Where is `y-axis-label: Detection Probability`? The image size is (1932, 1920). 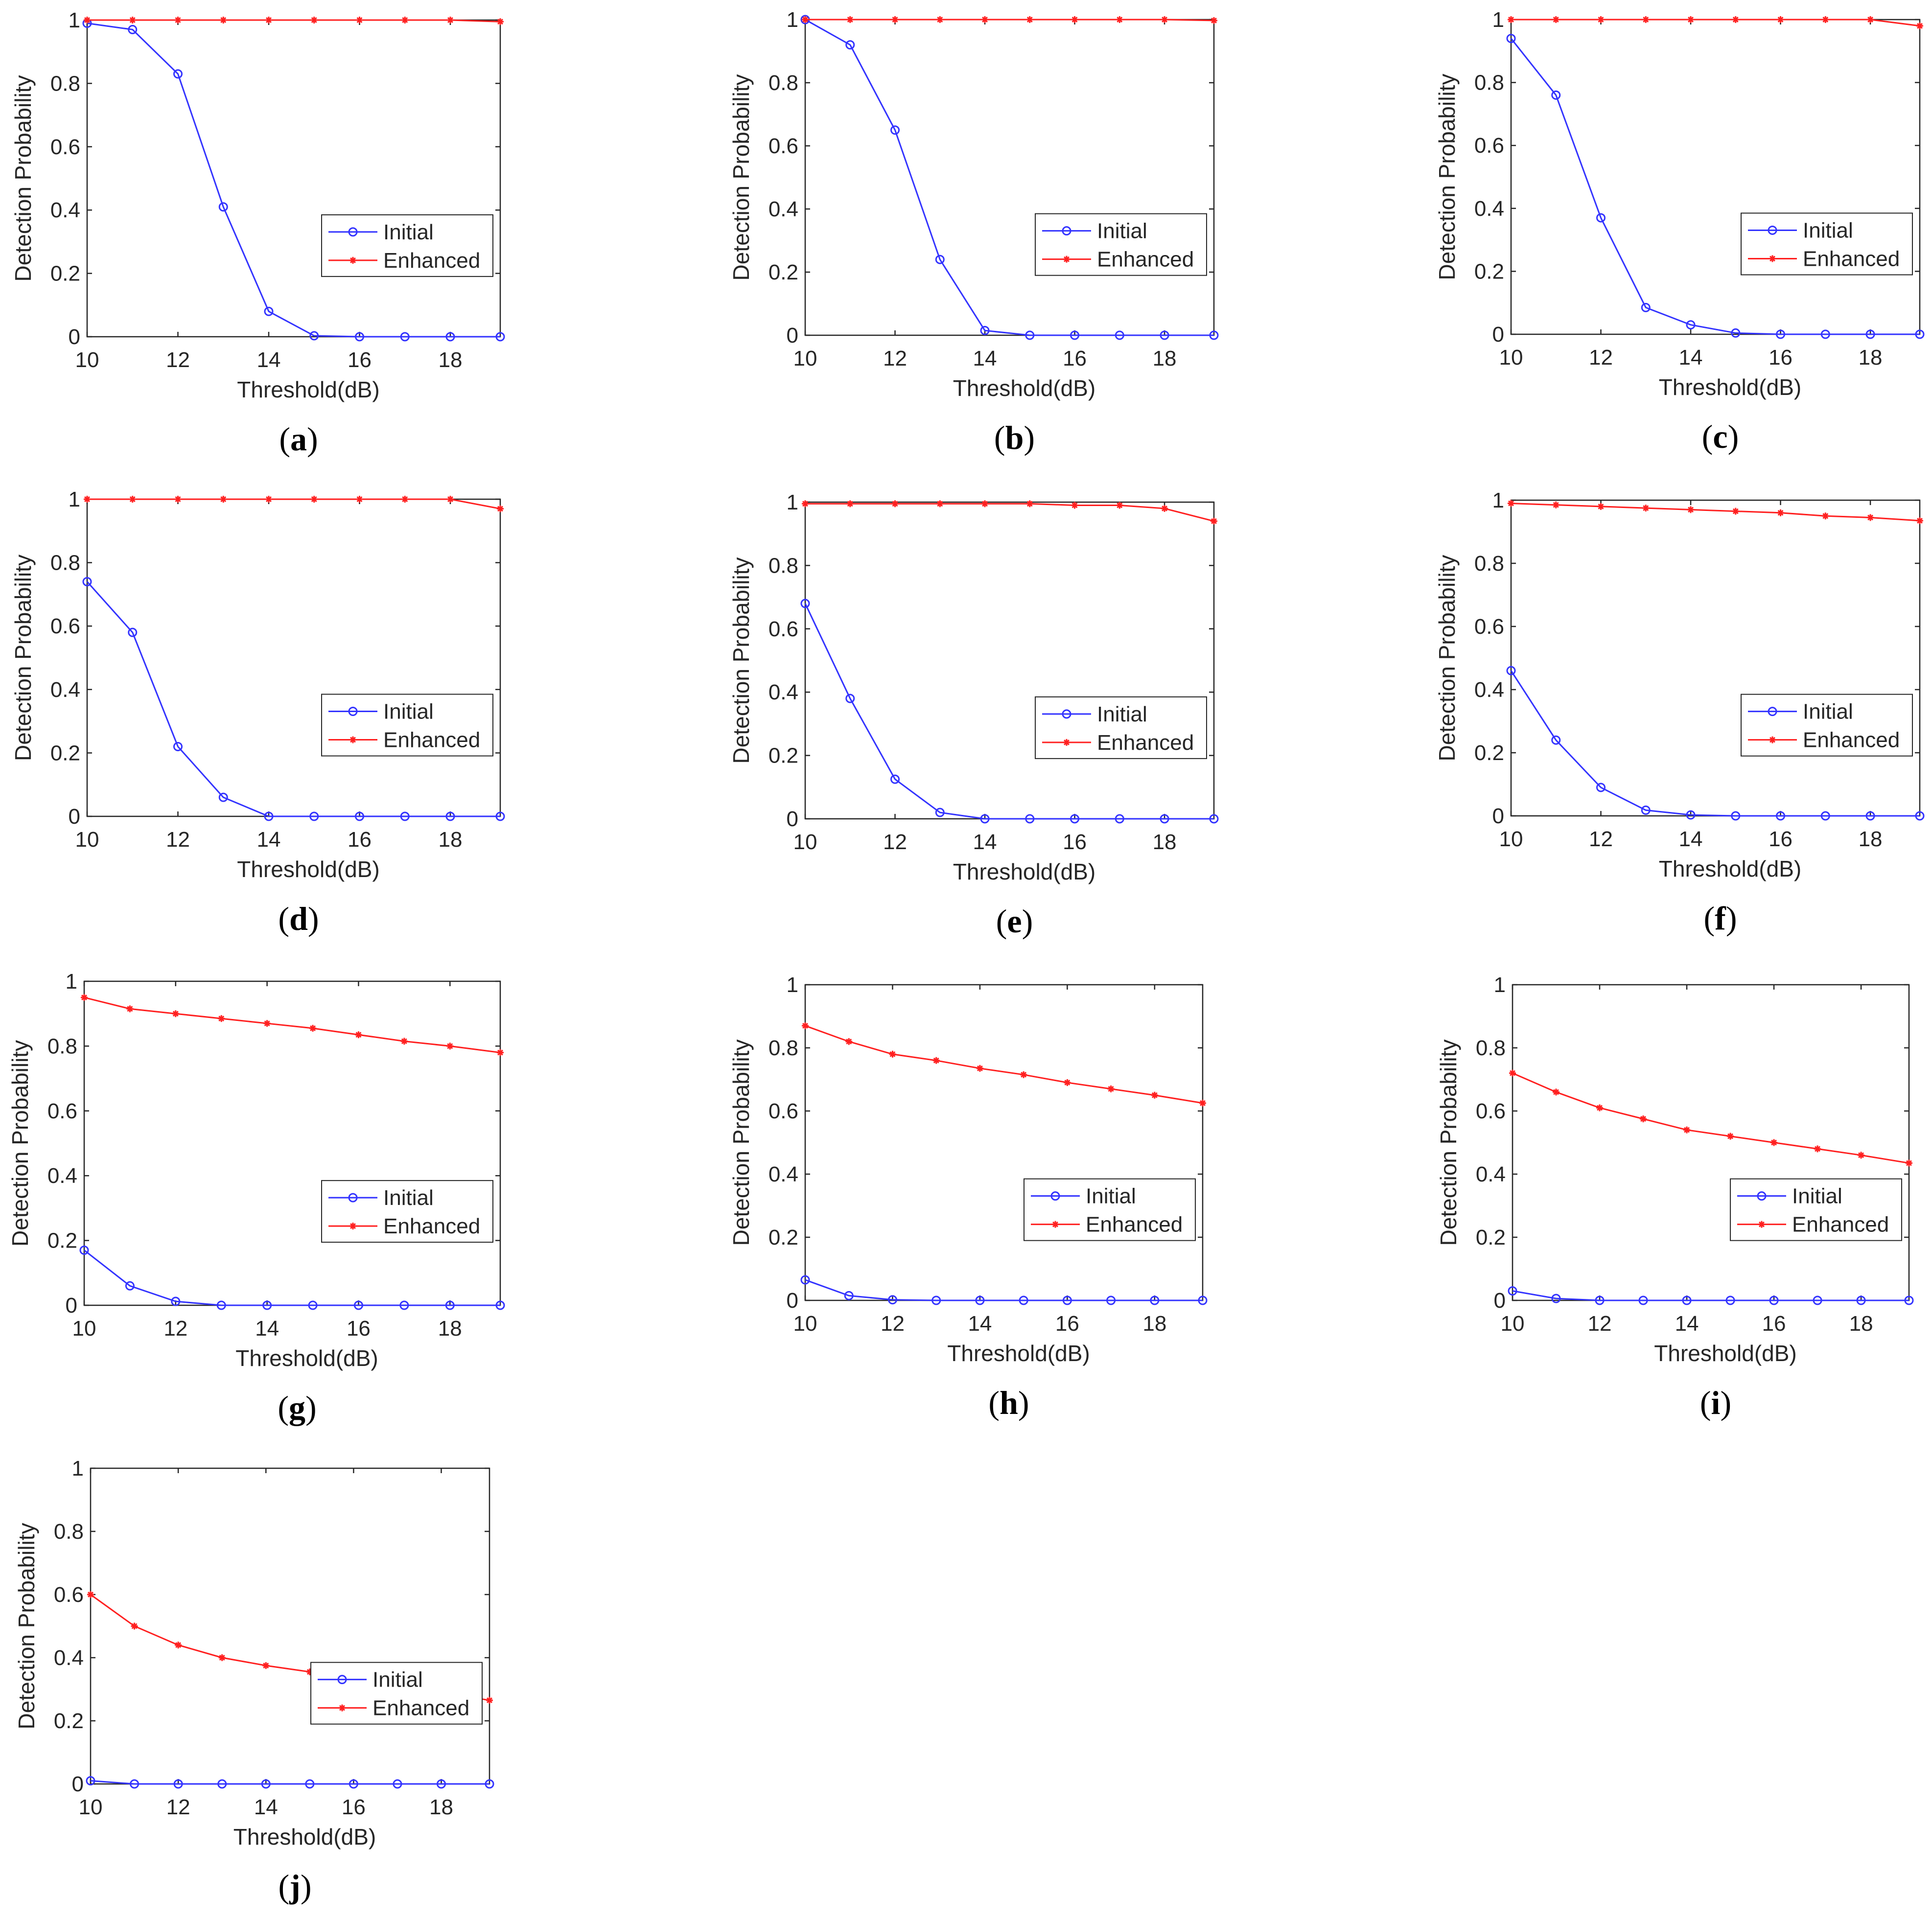
y-axis-label: Detection Probability is located at coordinates (1447, 177).